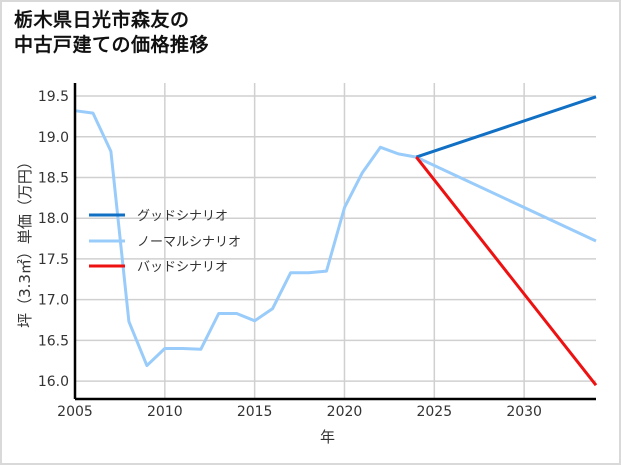 This screenshot has width=621, height=465. What do you see at coordinates (53, 382) in the screenshot?
I see `y-tick-label: 16.0` at bounding box center [53, 382].